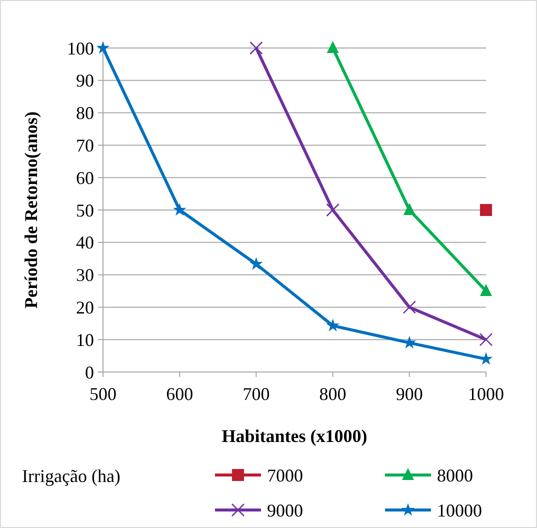 Image resolution: width=537 pixels, height=528 pixels. Describe the element at coordinates (71, 476) in the screenshot. I see `legend-title: Irrigação (ha)` at that location.